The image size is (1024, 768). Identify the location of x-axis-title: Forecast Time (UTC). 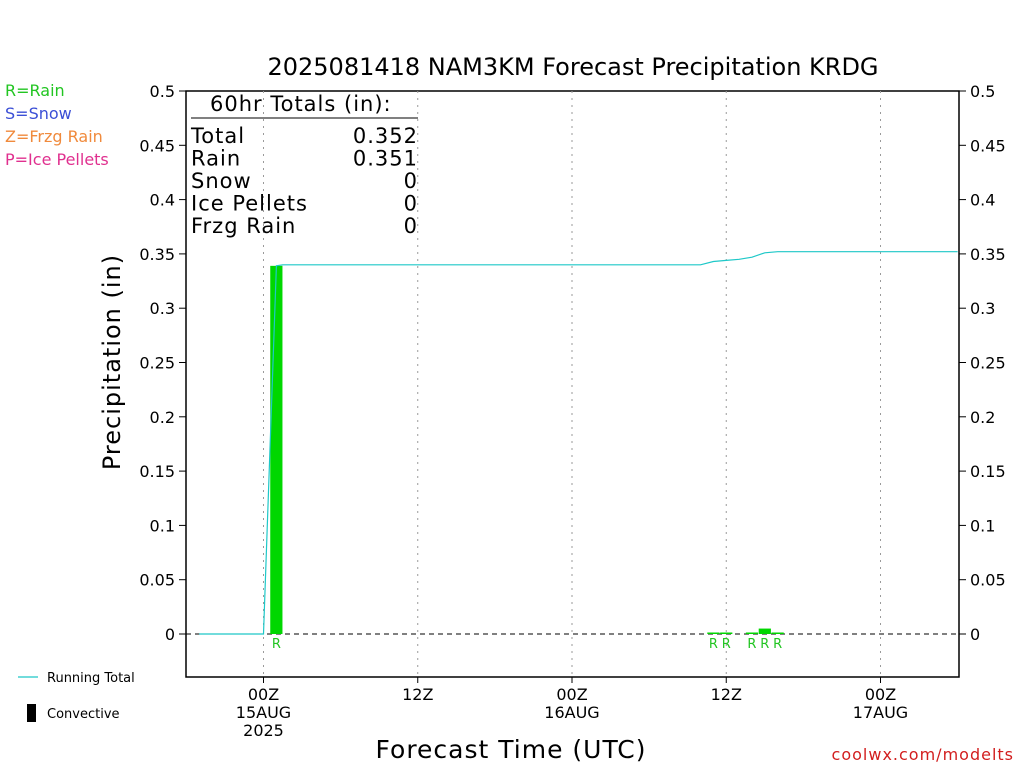
(511, 749).